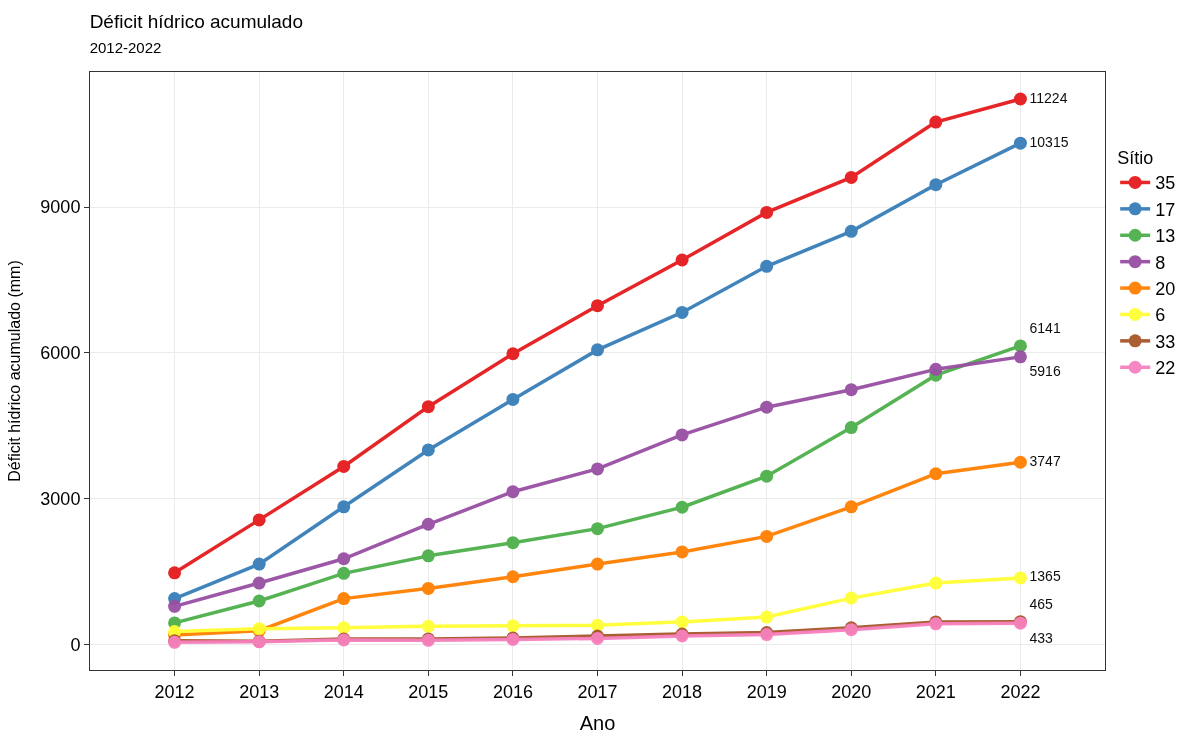 The height and width of the screenshot is (743, 1195). What do you see at coordinates (60, 207) in the screenshot?
I see `y-tick-label: 9000` at bounding box center [60, 207].